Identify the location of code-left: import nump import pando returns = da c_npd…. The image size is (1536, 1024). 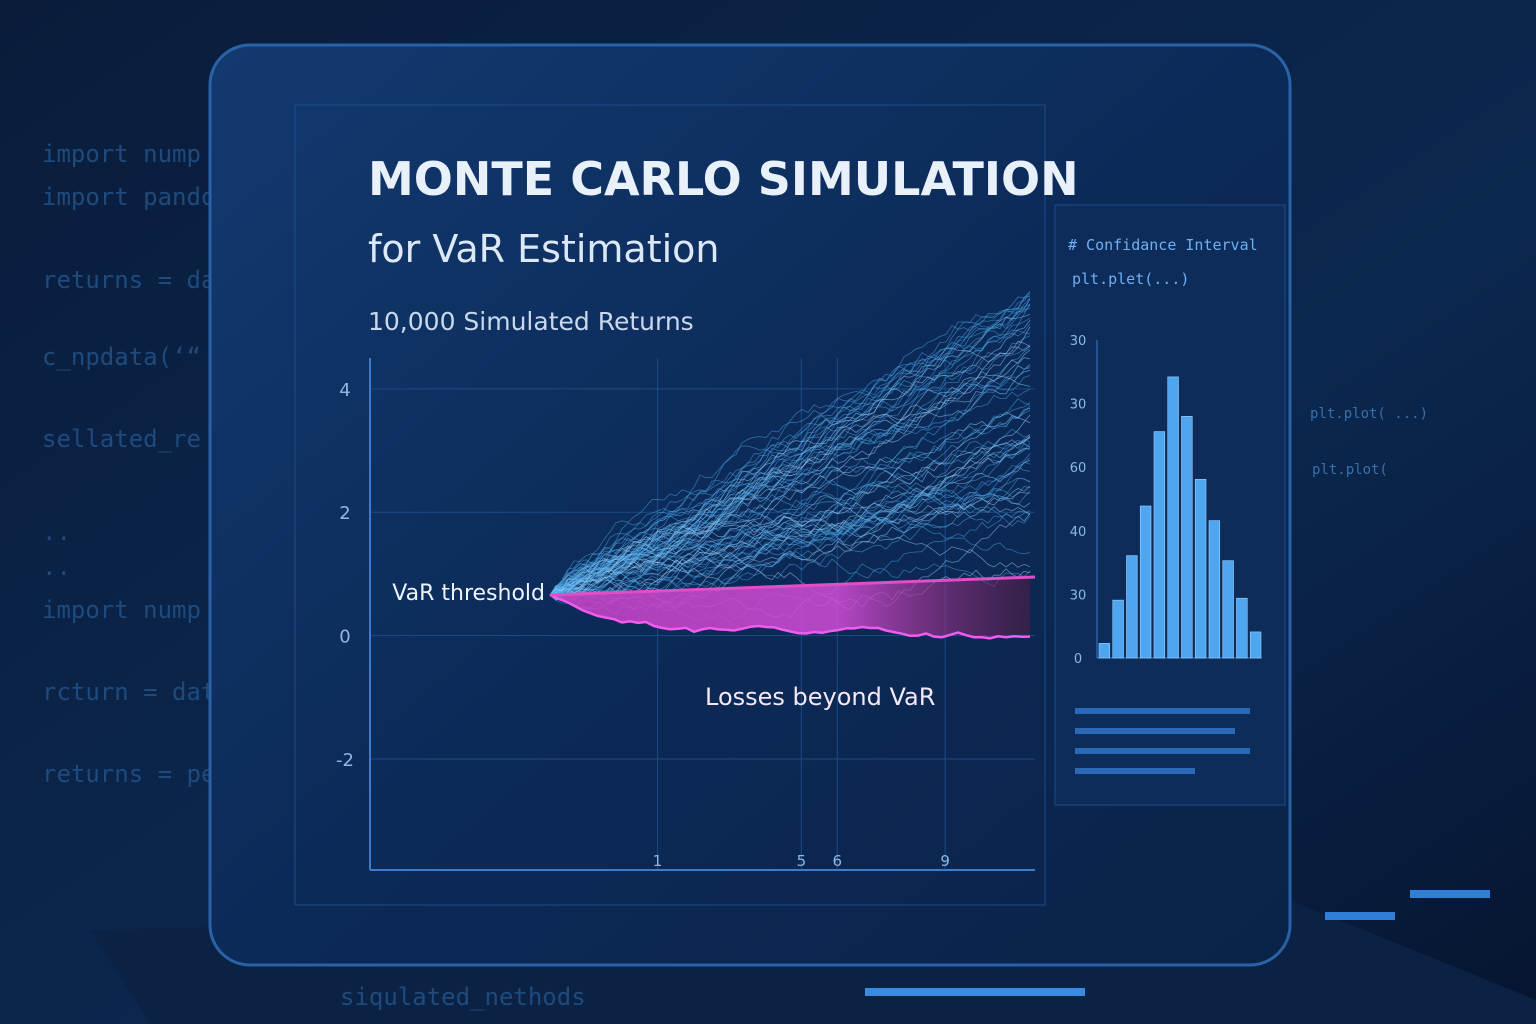
(128, 464).